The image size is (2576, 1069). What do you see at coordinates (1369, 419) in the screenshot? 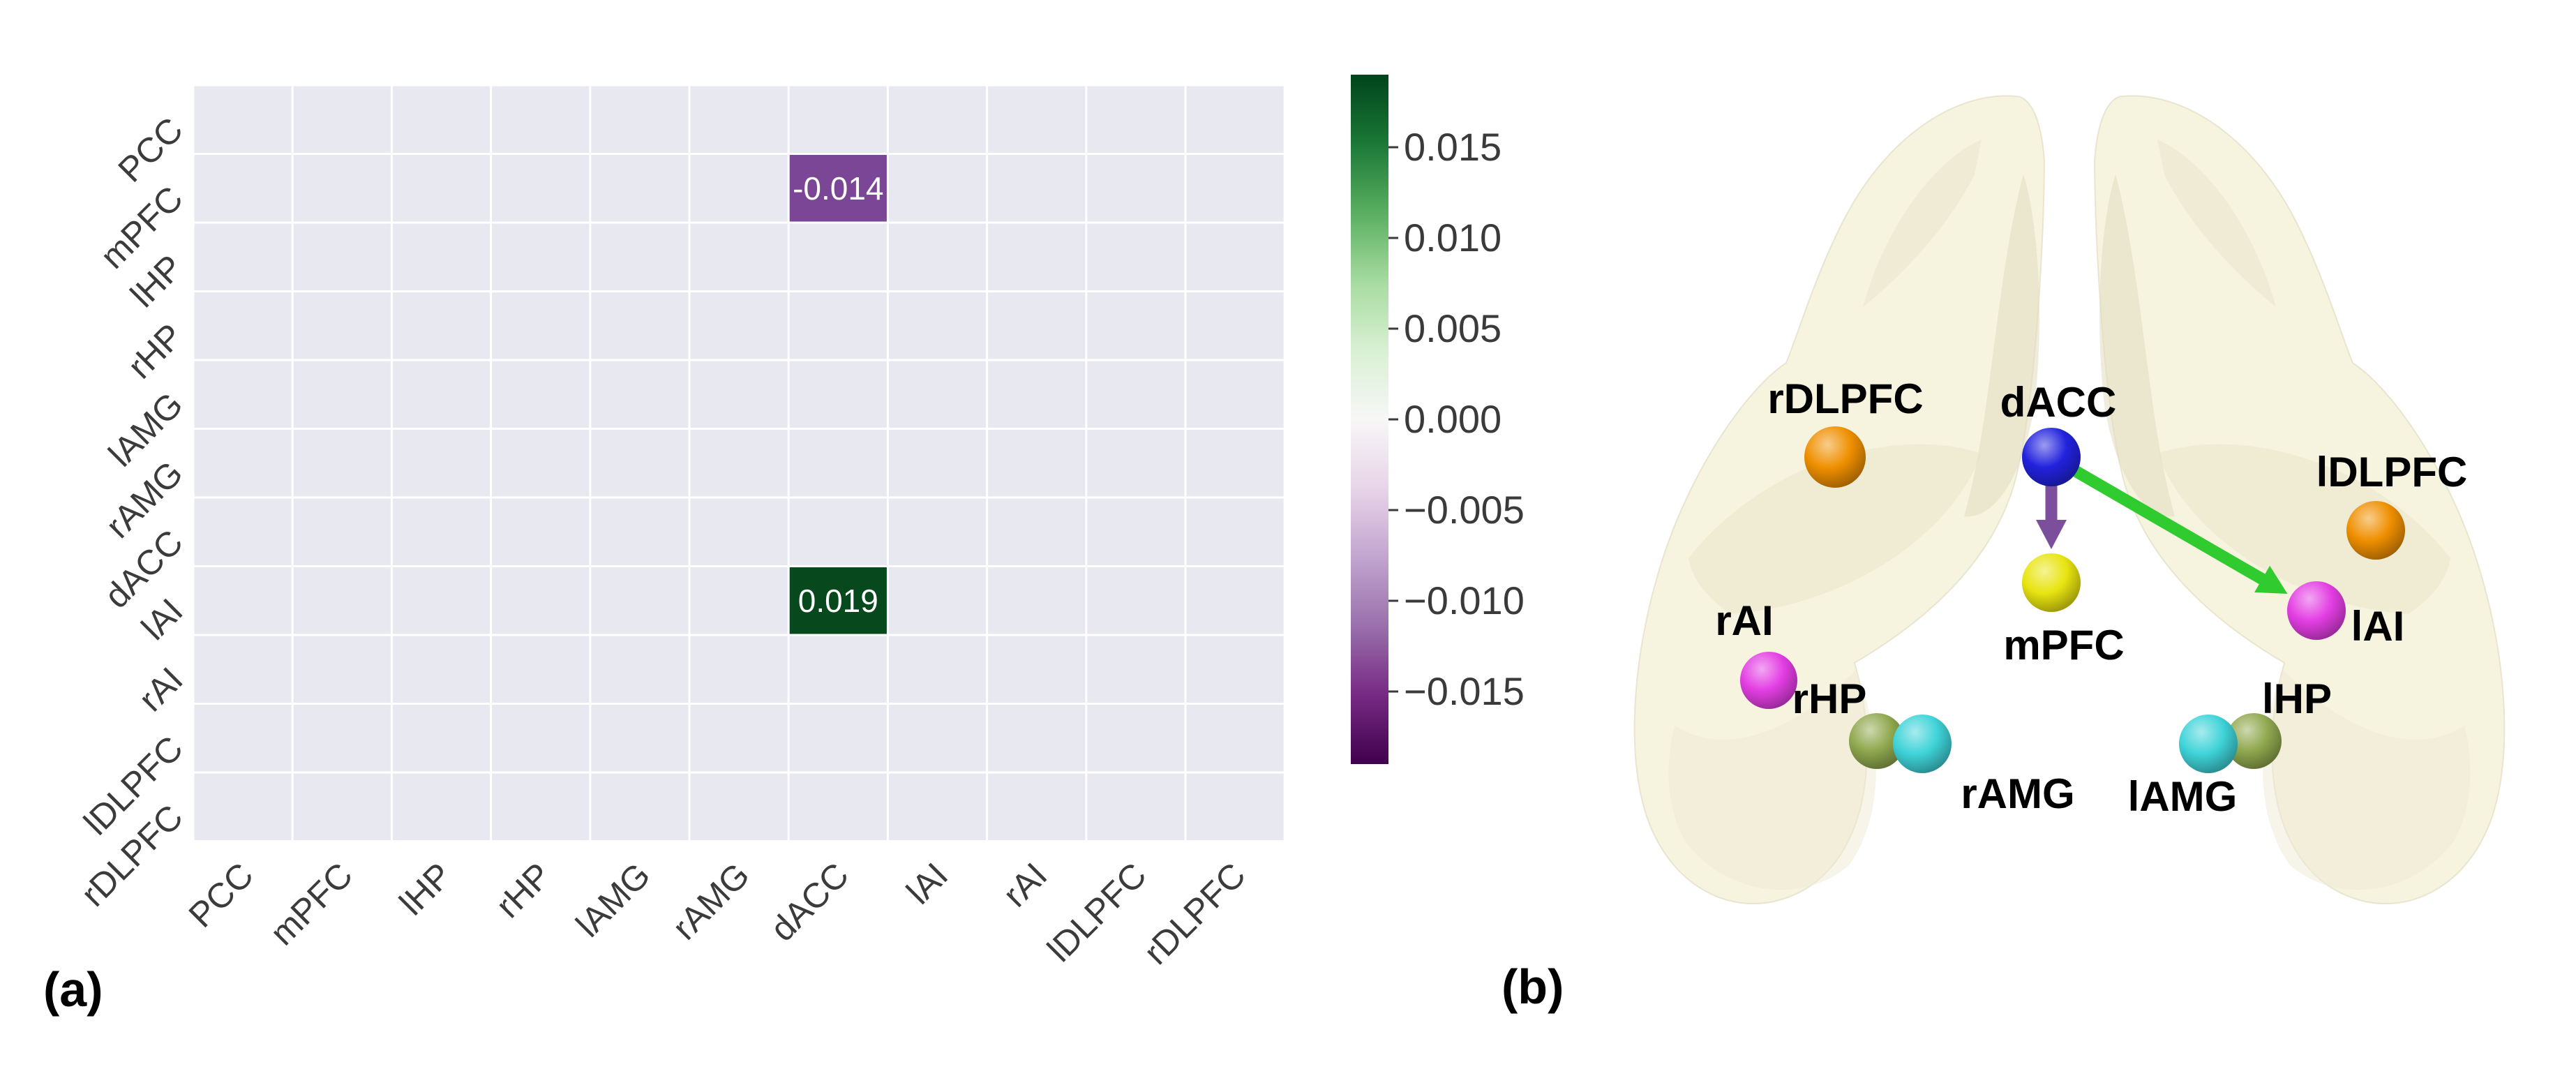
I see `colorbar` at bounding box center [1369, 419].